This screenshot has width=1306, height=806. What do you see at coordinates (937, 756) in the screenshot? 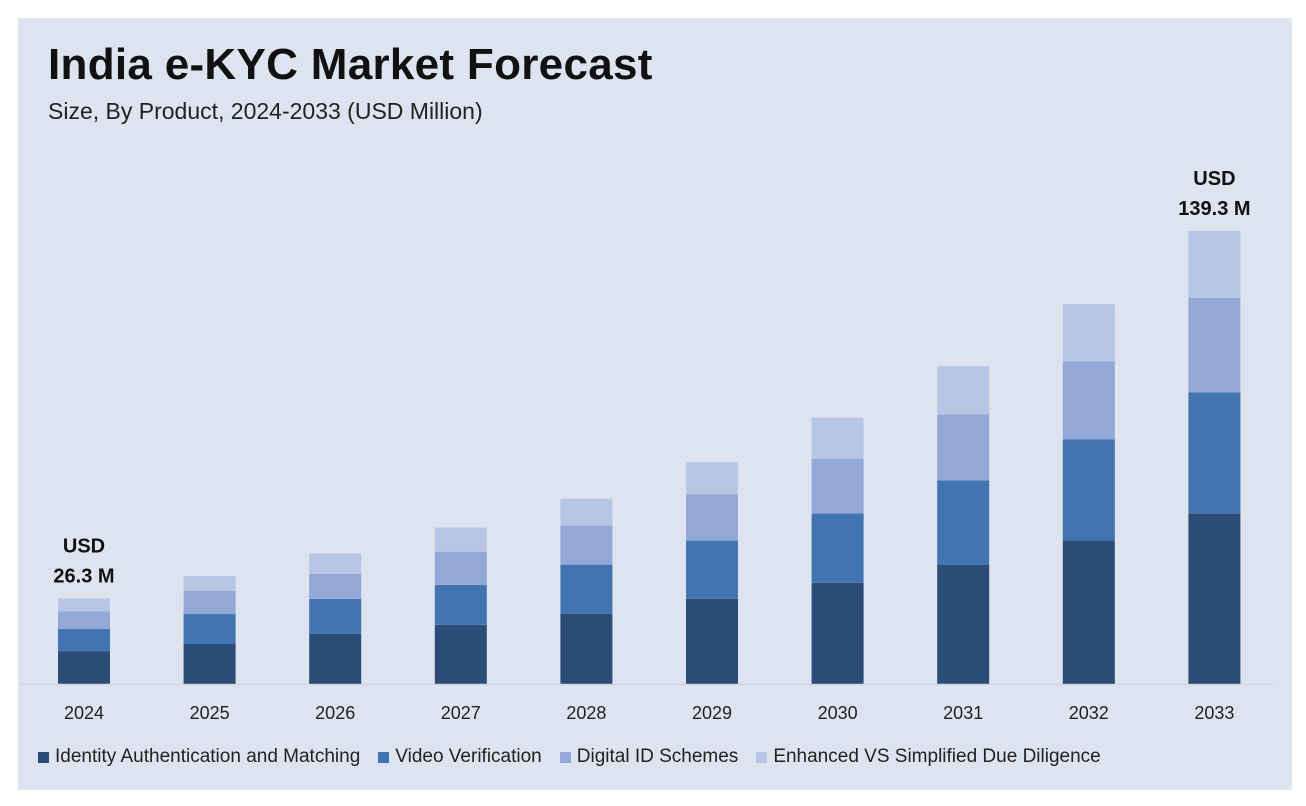
I see `legend-label: Enhanced VS Simplified Due Diligence` at bounding box center [937, 756].